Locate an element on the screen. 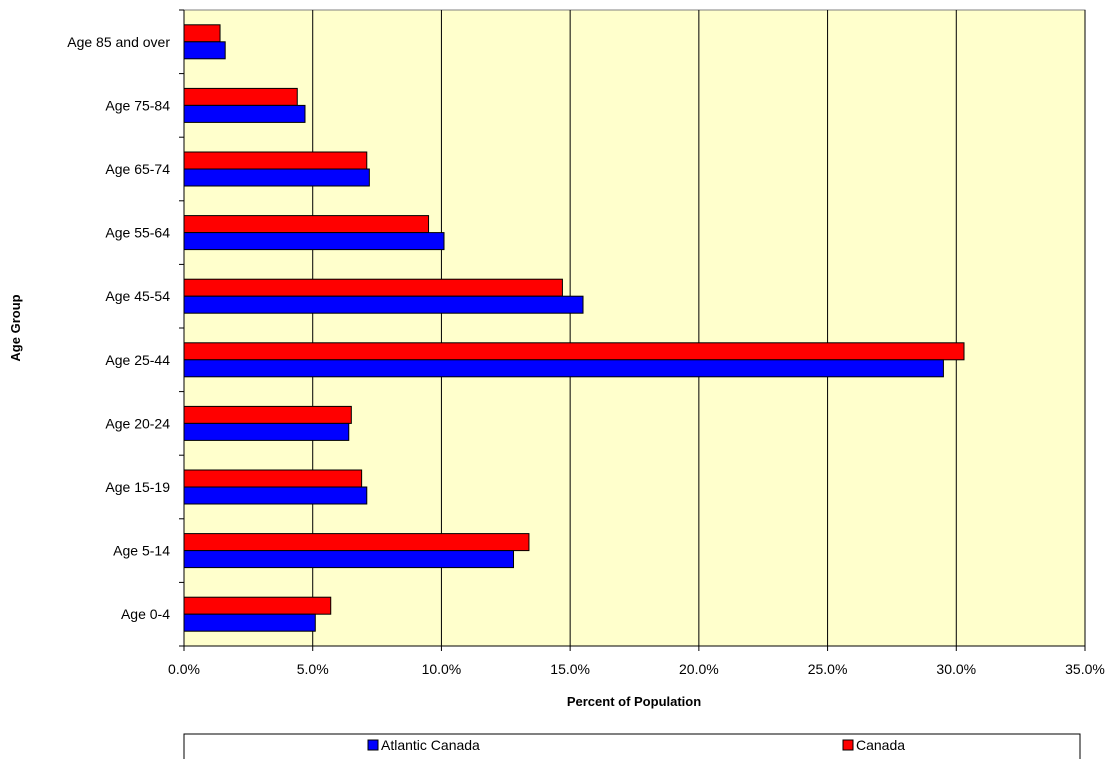  x-tick-label: 25.0% is located at coordinates (828, 669).